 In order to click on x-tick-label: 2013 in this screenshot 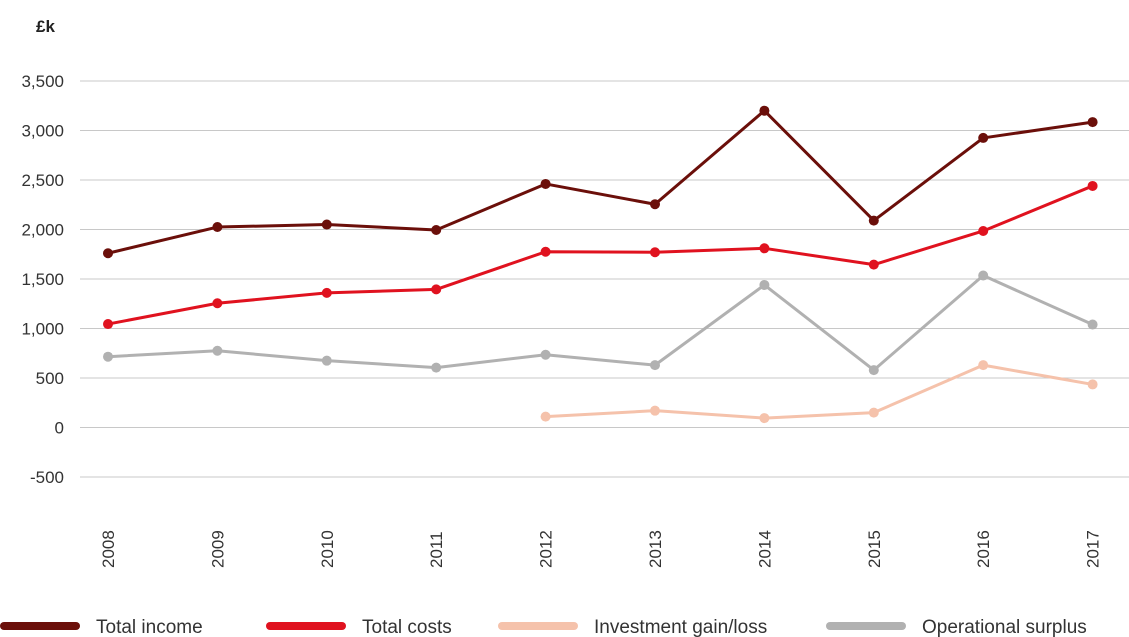, I will do `click(655, 549)`.